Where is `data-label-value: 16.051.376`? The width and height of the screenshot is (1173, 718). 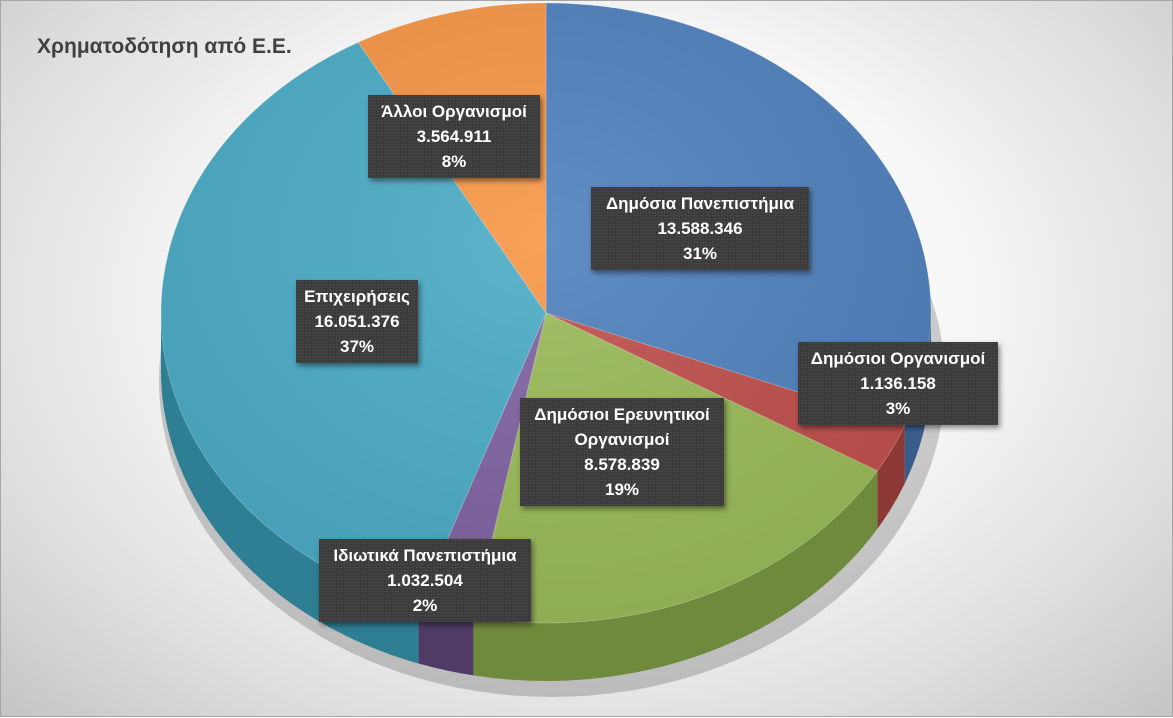 data-label-value: 16.051.376 is located at coordinates (357, 321).